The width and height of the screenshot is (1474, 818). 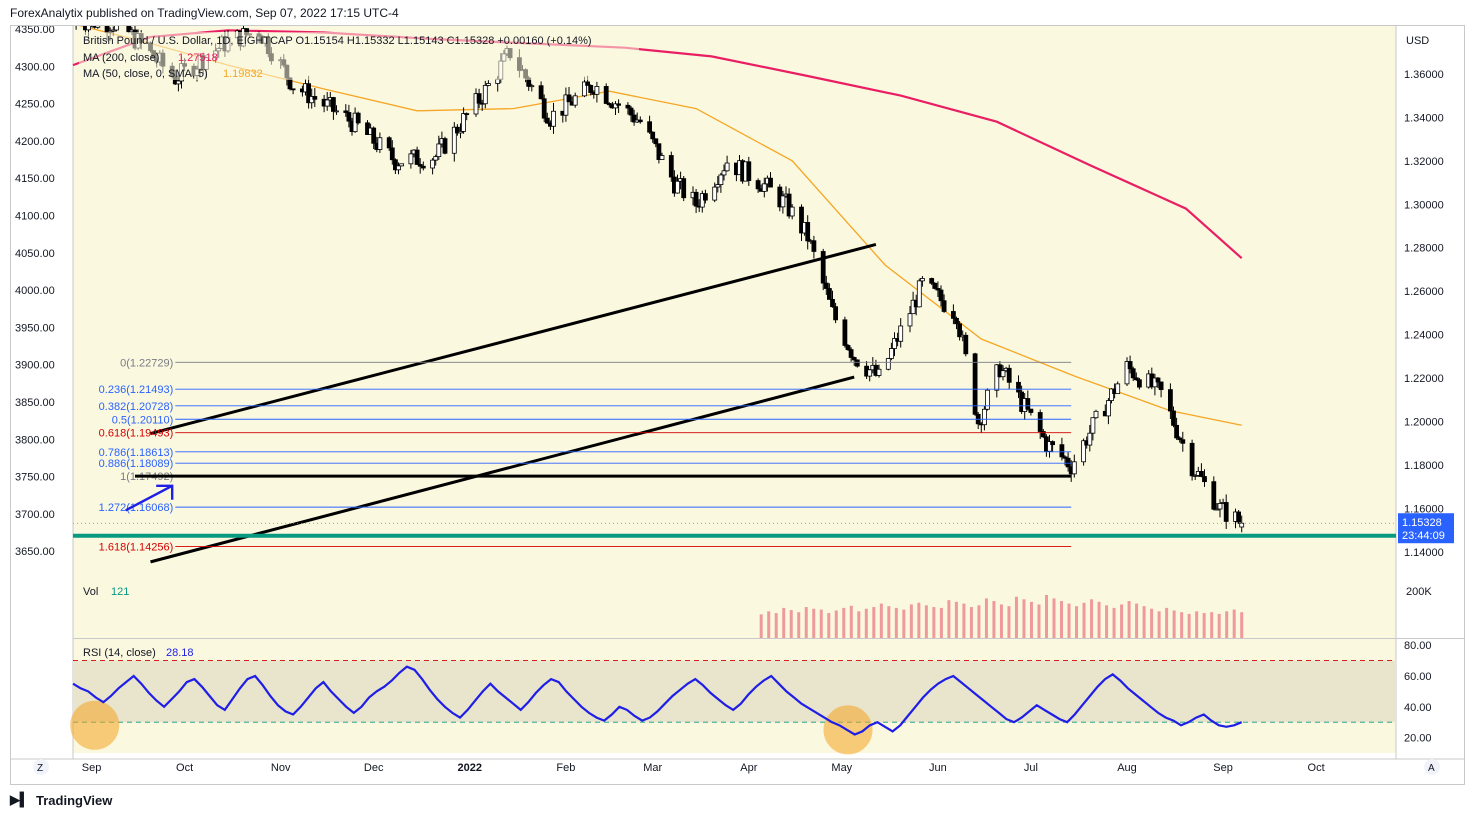 I want to click on zoom-button, so click(x=41, y=767).